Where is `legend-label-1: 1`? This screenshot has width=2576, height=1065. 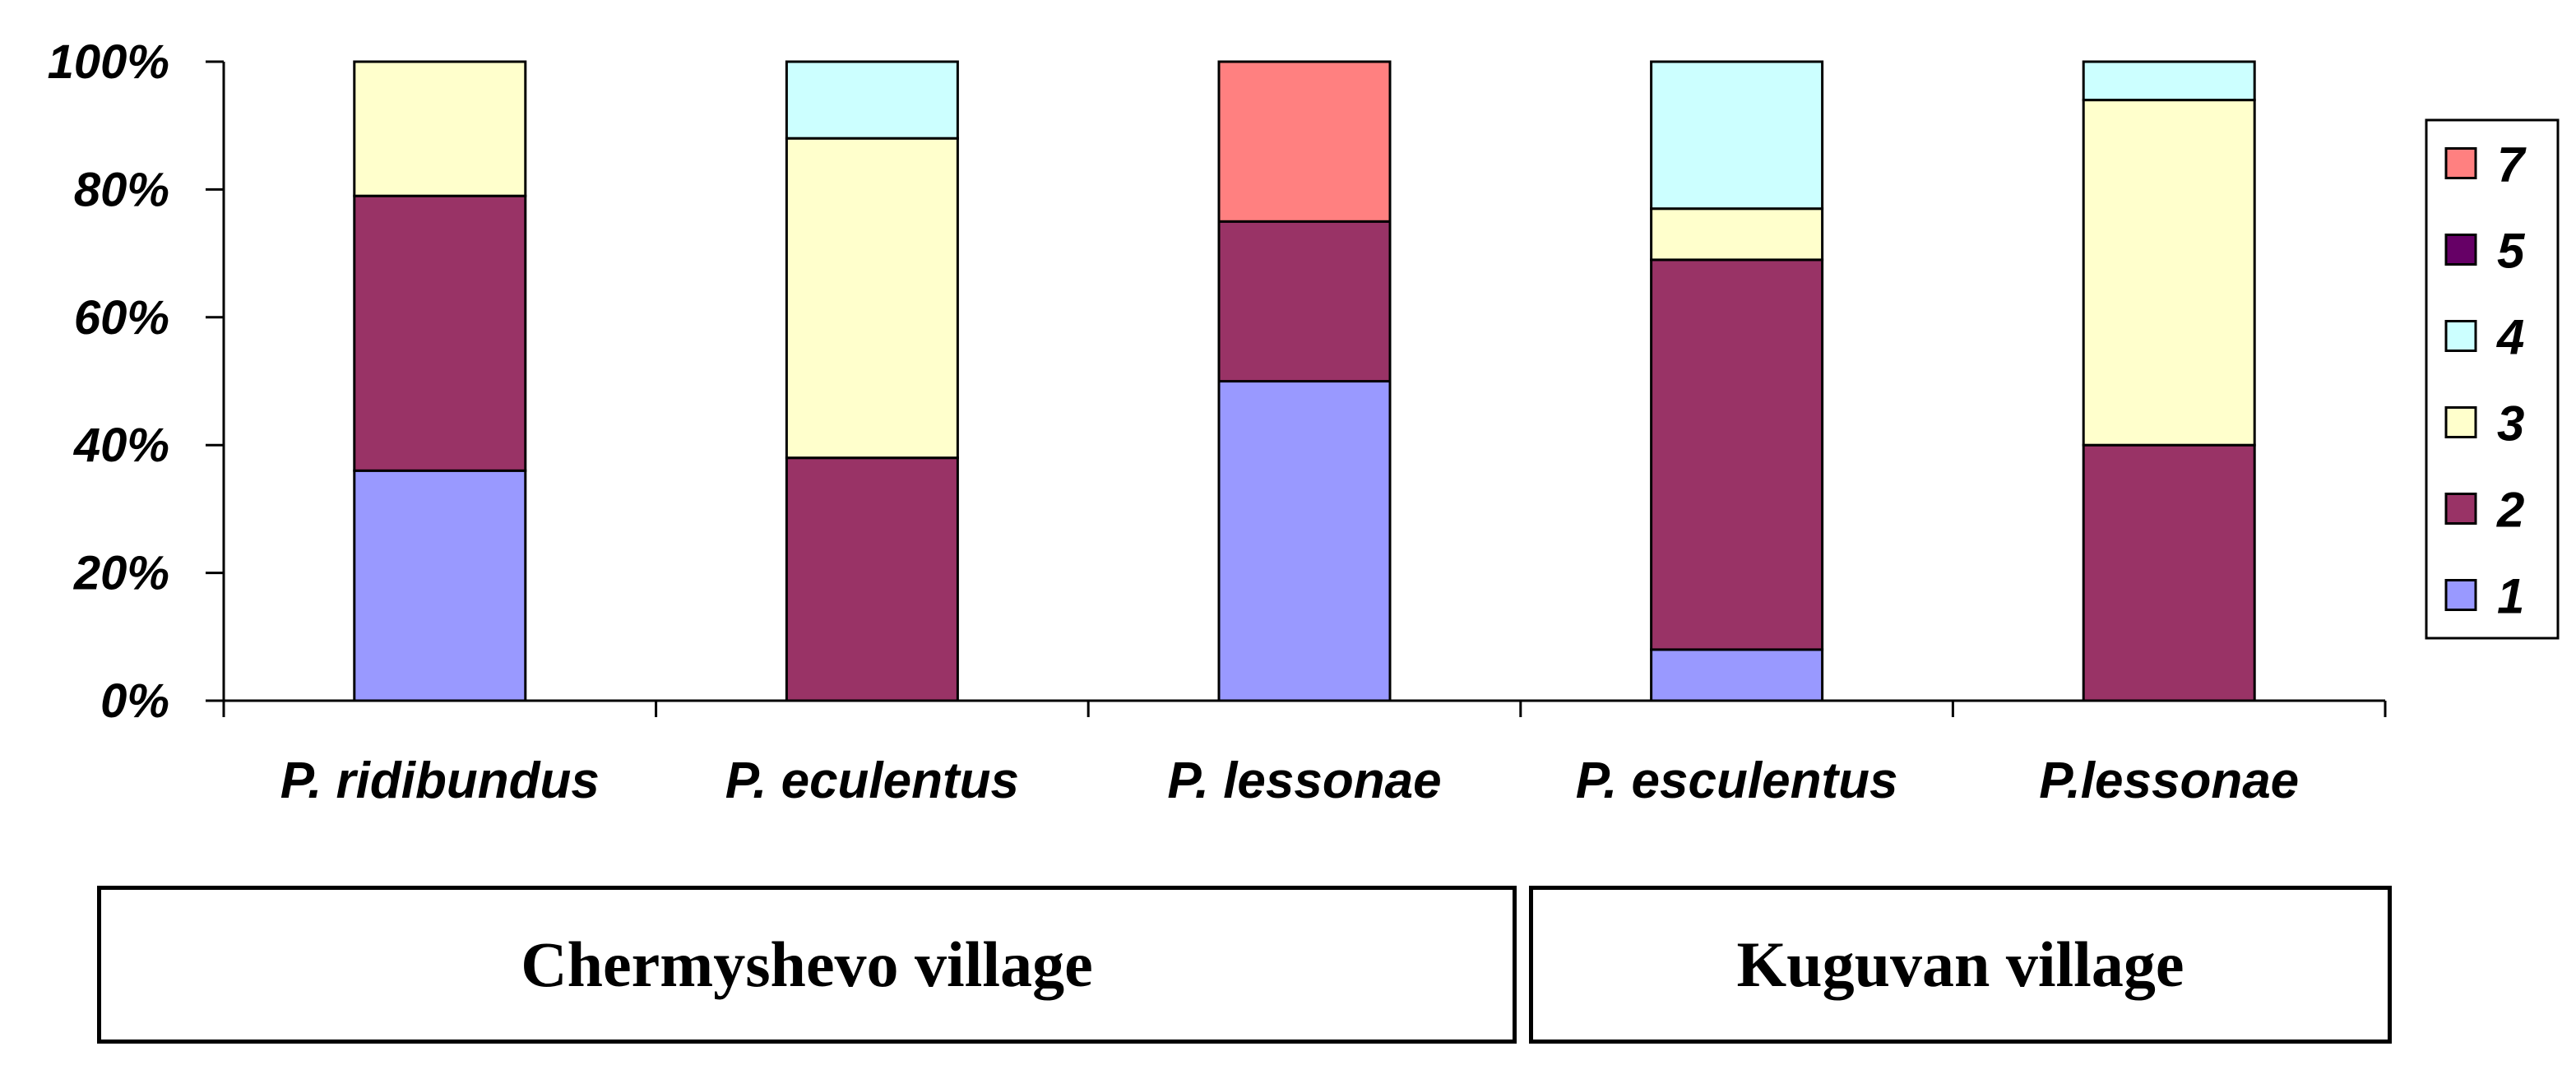 legend-label-1: 1 is located at coordinates (2510, 596).